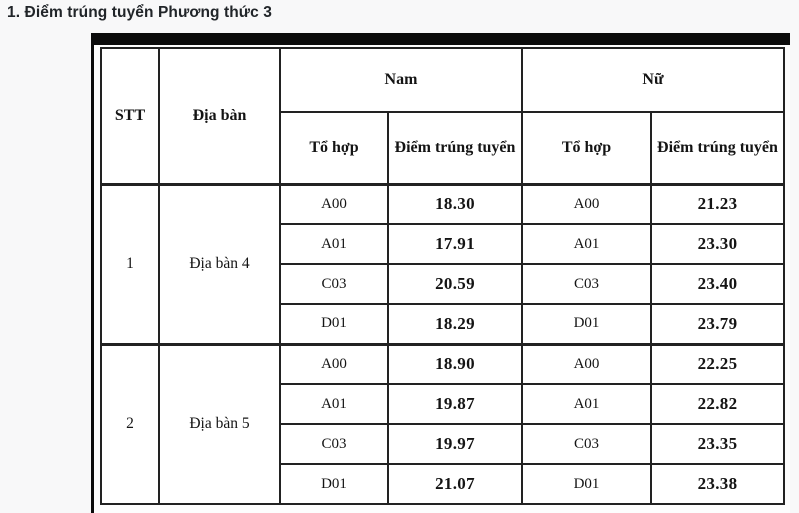 The height and width of the screenshot is (513, 799). I want to click on diem-nu-cell: 22.82, so click(717, 404).